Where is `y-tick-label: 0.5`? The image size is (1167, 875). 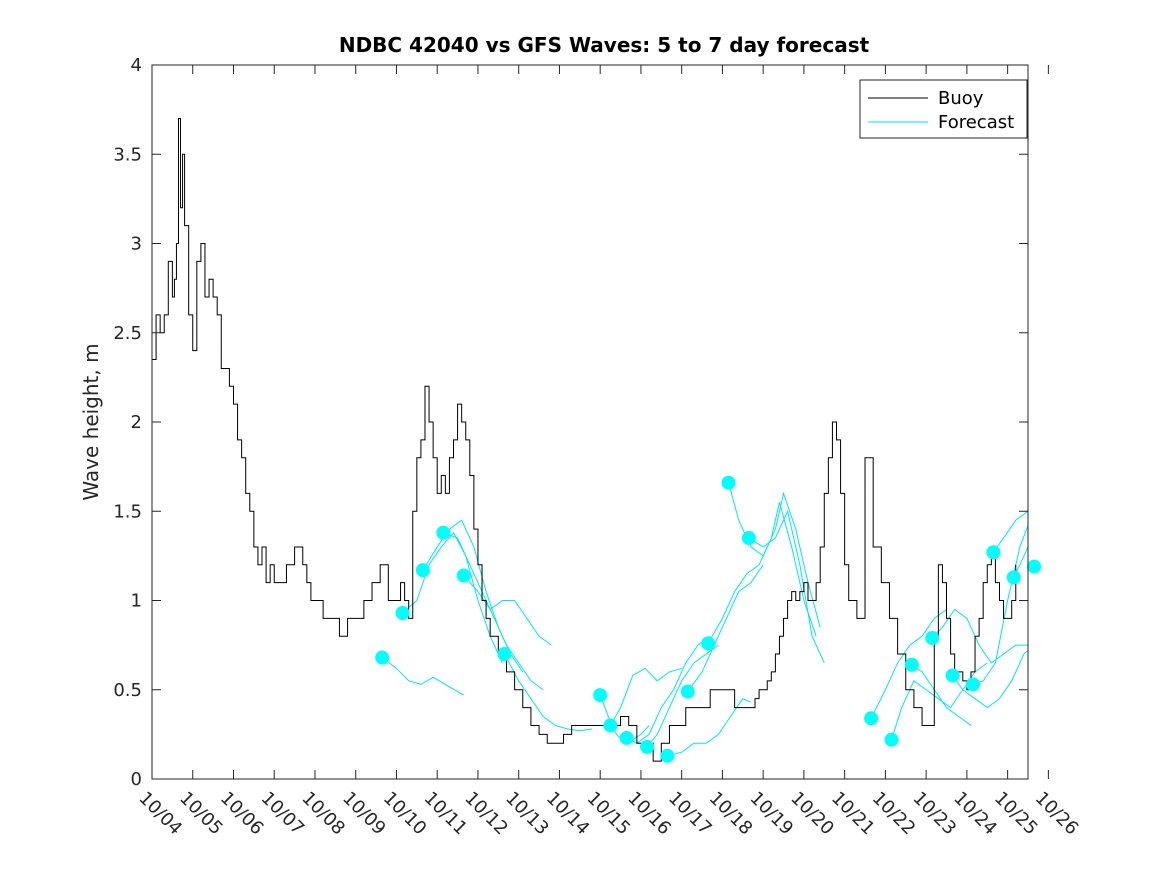 y-tick-label: 0.5 is located at coordinates (127, 690).